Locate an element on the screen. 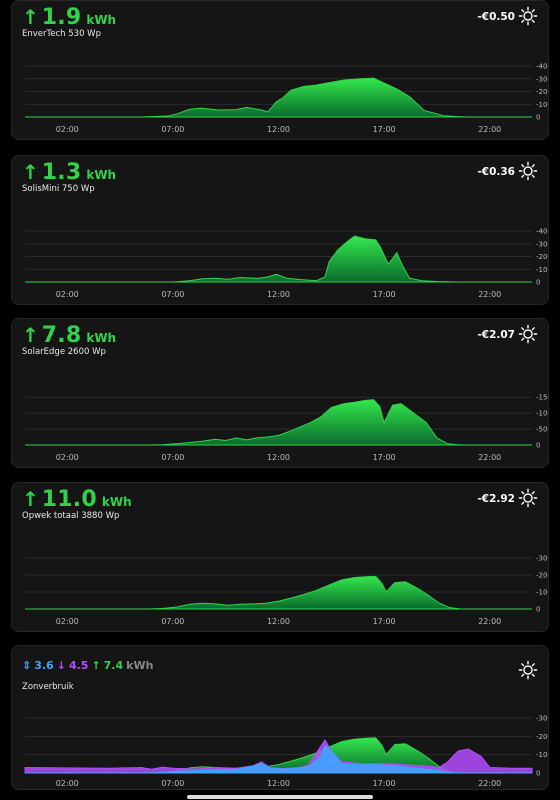 The height and width of the screenshot is (800, 560). opwek-series-area is located at coordinates (278, 755).